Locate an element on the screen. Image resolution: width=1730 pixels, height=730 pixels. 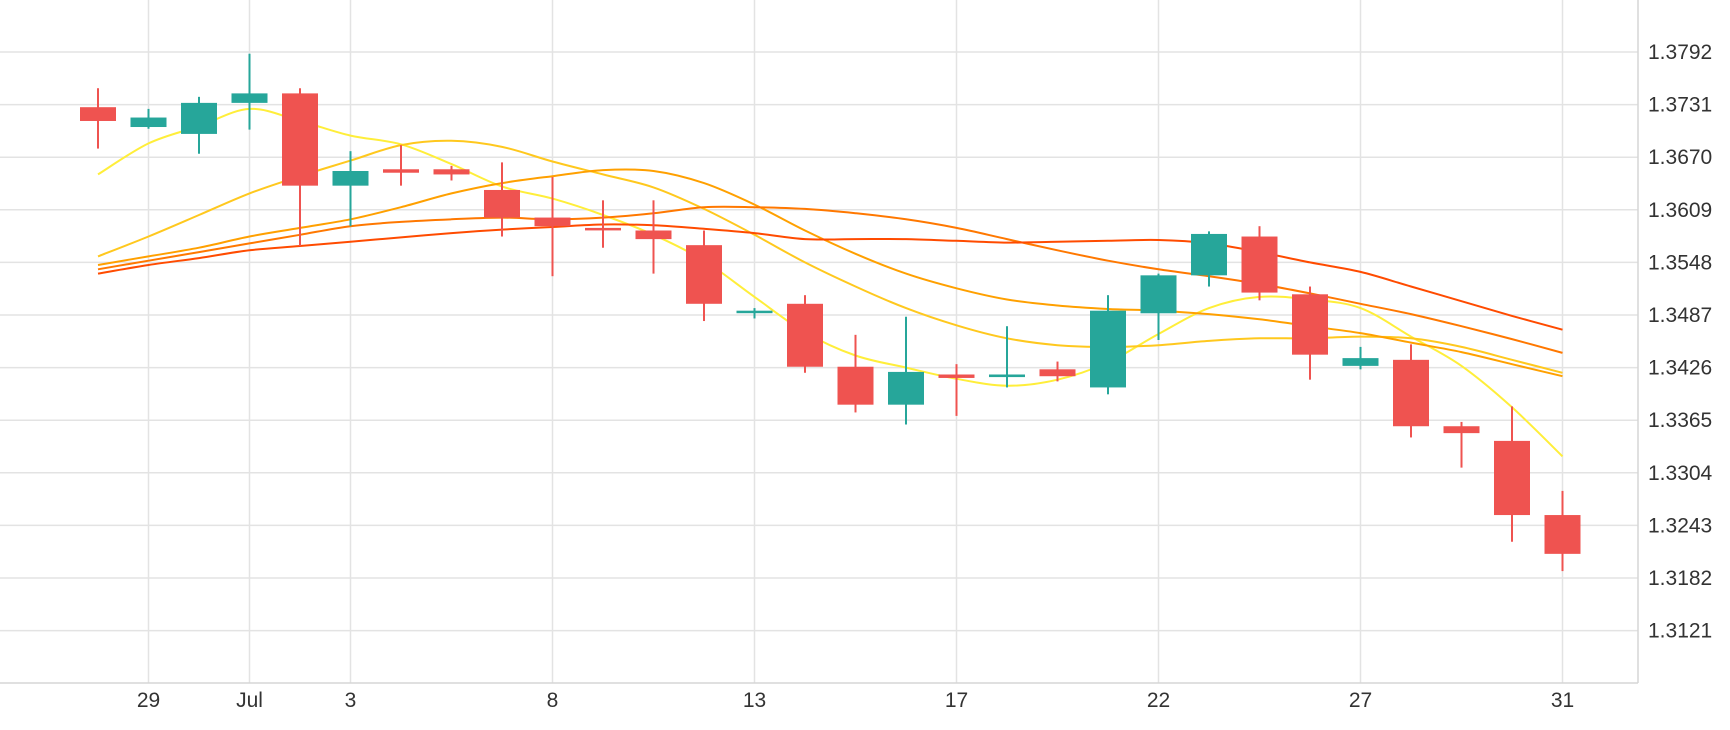
y-tick-label: 1.3426 is located at coordinates (1680, 368).